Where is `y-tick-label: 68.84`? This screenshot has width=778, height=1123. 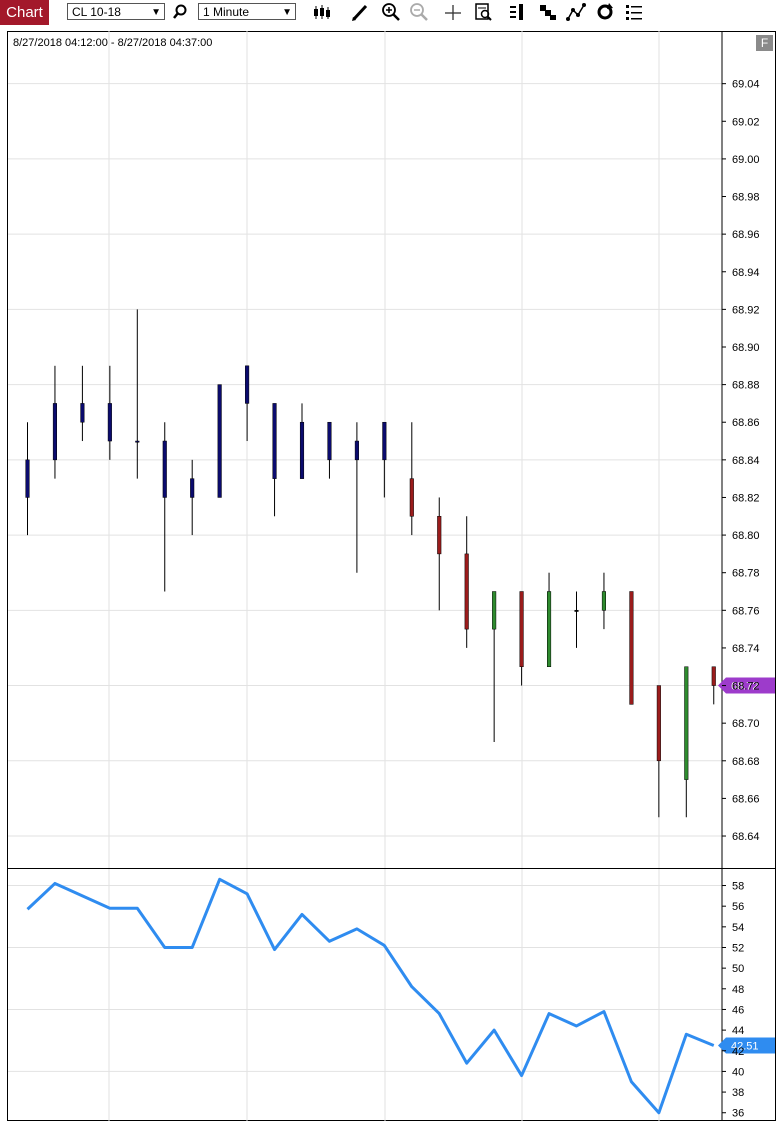 y-tick-label: 68.84 is located at coordinates (746, 461).